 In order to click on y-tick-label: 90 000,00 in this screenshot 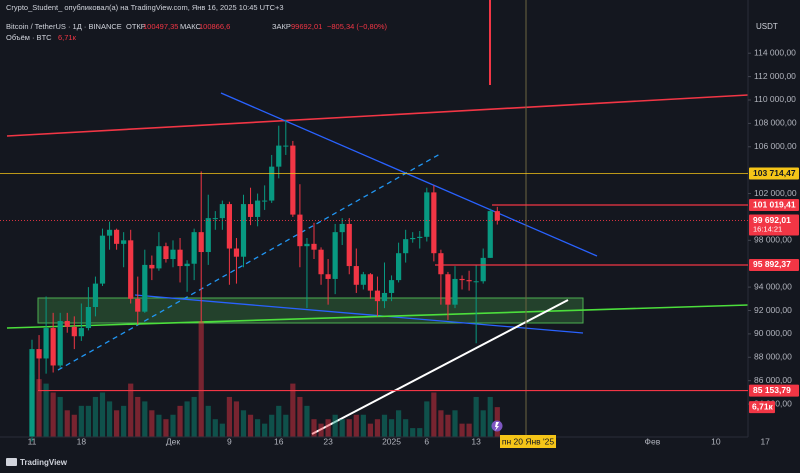, I will do `click(773, 333)`.